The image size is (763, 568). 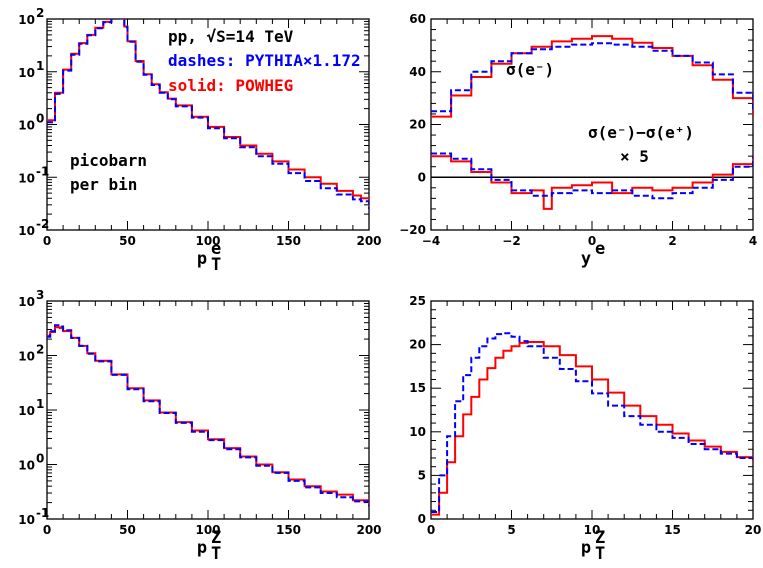 What do you see at coordinates (264, 60) in the screenshot?
I see `annotation-pythia-legend: dashes: PYTHIA×1.172` at bounding box center [264, 60].